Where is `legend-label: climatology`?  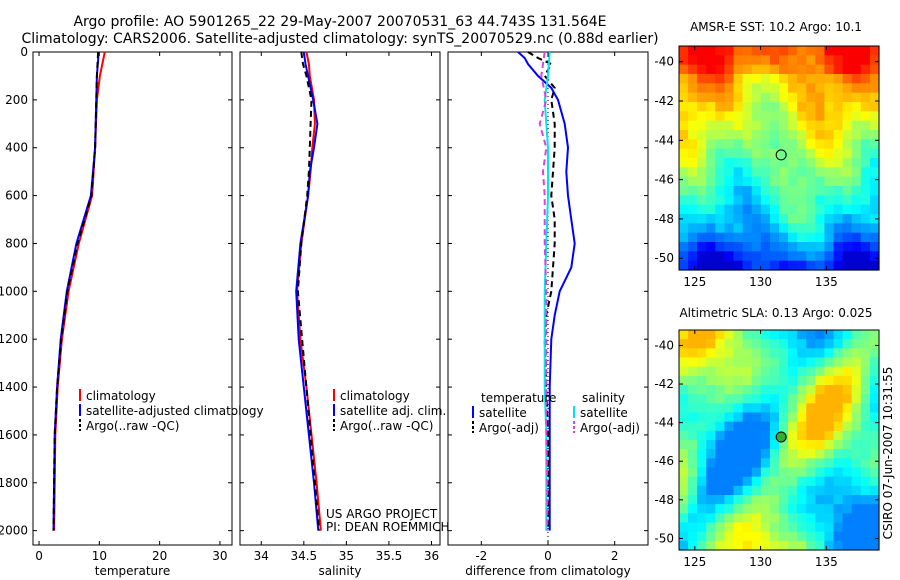
legend-label: climatology is located at coordinates (121, 396).